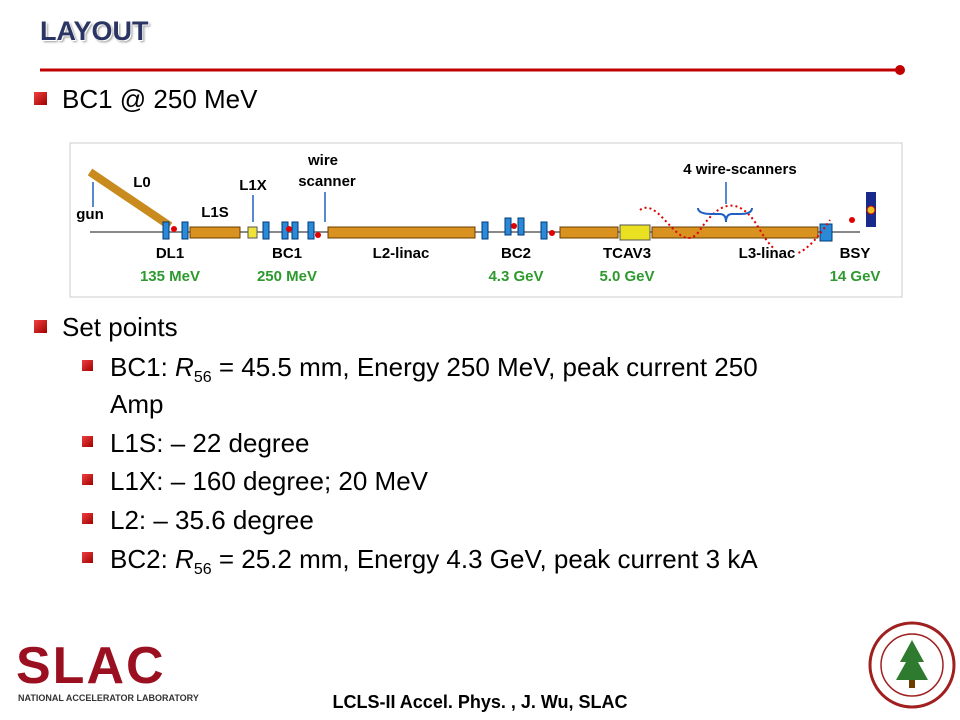 Image resolution: width=960 pixels, height=720 pixels. Describe the element at coordinates (855, 276) in the screenshot. I see `energy-label: 14 GeV` at that location.